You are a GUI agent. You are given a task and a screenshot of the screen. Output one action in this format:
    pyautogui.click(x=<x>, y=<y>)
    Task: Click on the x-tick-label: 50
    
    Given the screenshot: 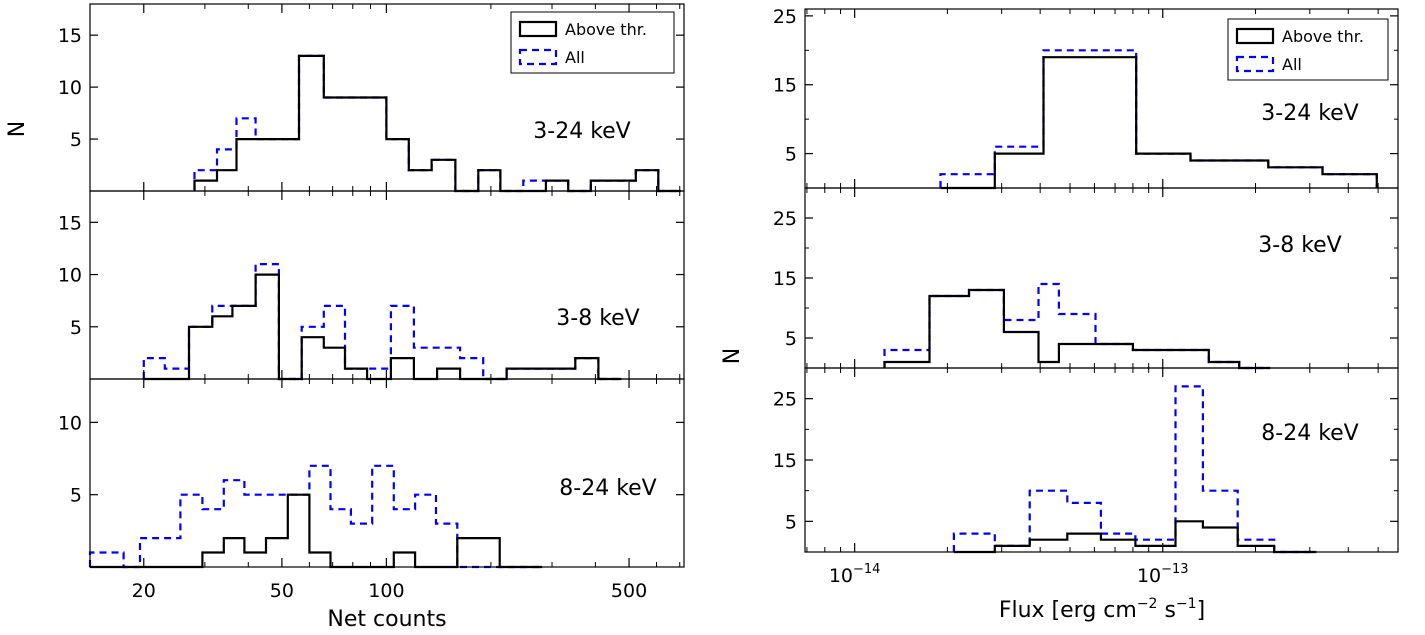 What is the action you would take?
    pyautogui.click(x=282, y=591)
    